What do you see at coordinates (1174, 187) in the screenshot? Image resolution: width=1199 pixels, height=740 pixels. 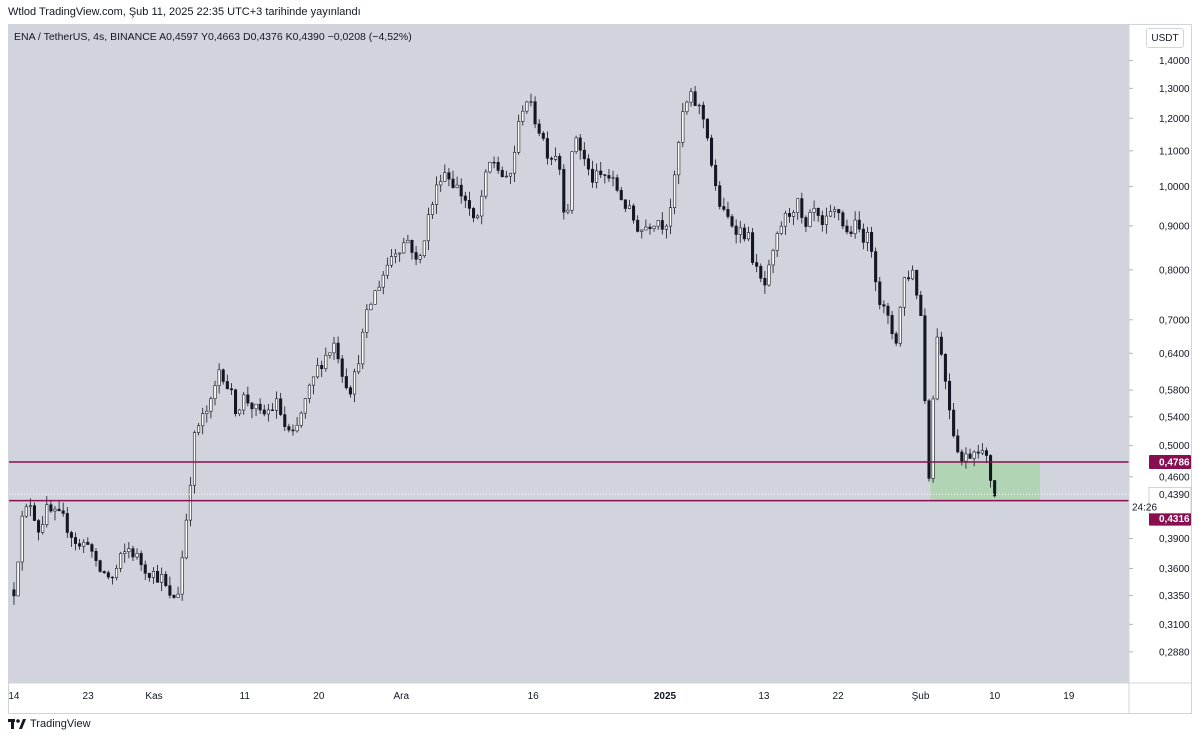 I see `price-tick-label: 1,0000` at bounding box center [1174, 187].